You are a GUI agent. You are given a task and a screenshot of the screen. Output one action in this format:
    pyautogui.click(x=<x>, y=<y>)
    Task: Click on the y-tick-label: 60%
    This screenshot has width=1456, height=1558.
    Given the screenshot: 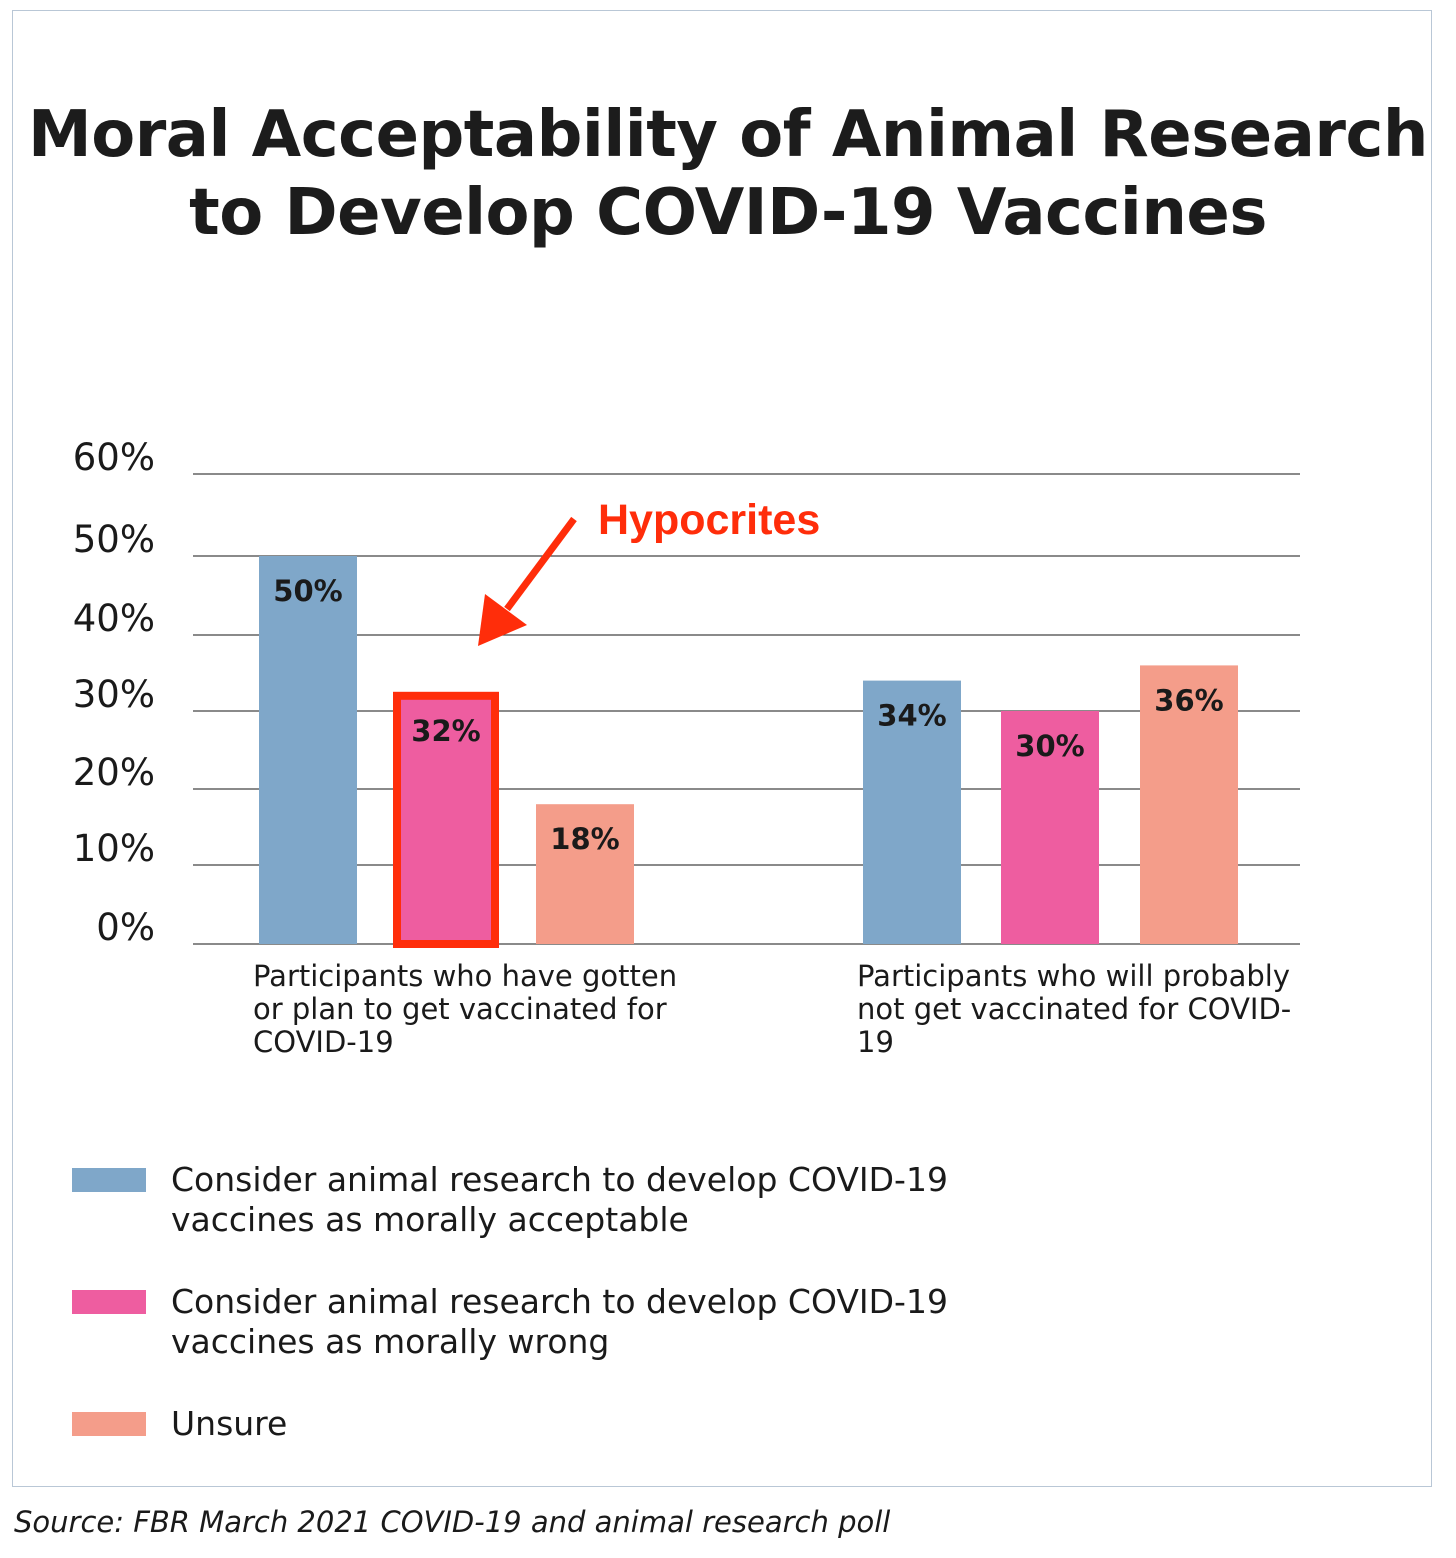 What is the action you would take?
    pyautogui.click(x=114, y=457)
    